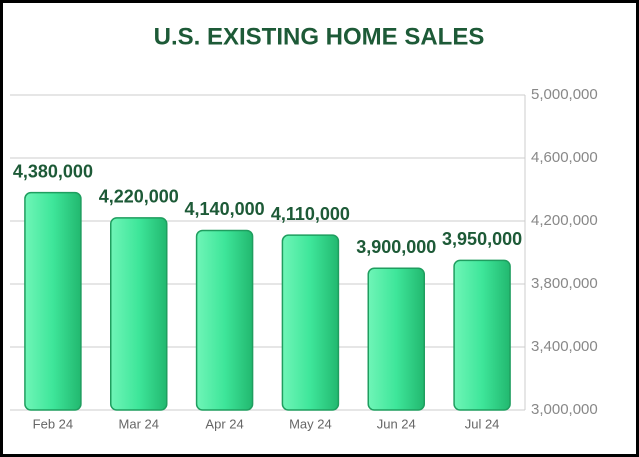  Describe the element at coordinates (396, 423) in the screenshot. I see `x-tick-label: Jun 24` at that location.